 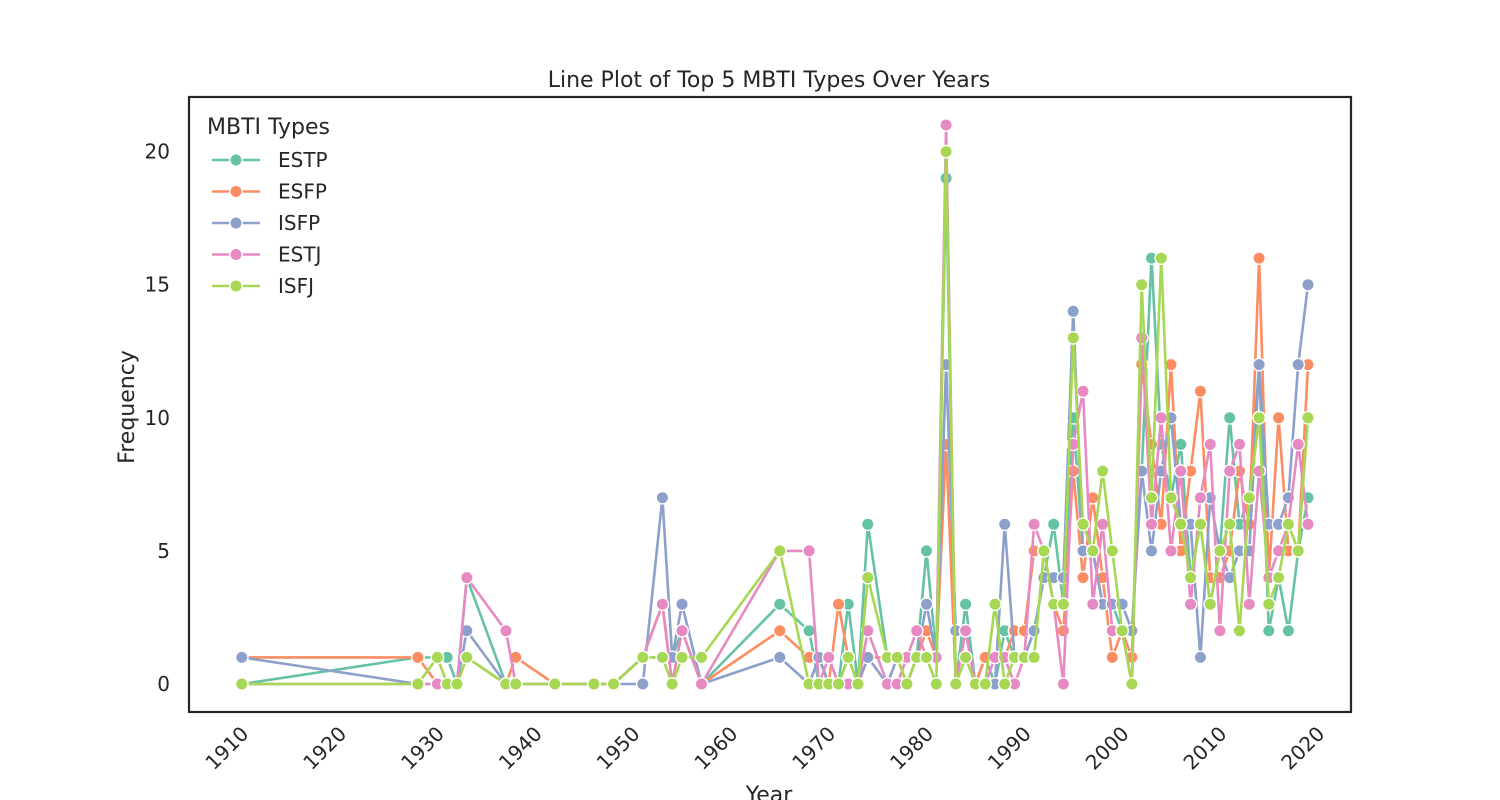 I want to click on legend-item-isfp: ISFP, so click(x=266, y=223).